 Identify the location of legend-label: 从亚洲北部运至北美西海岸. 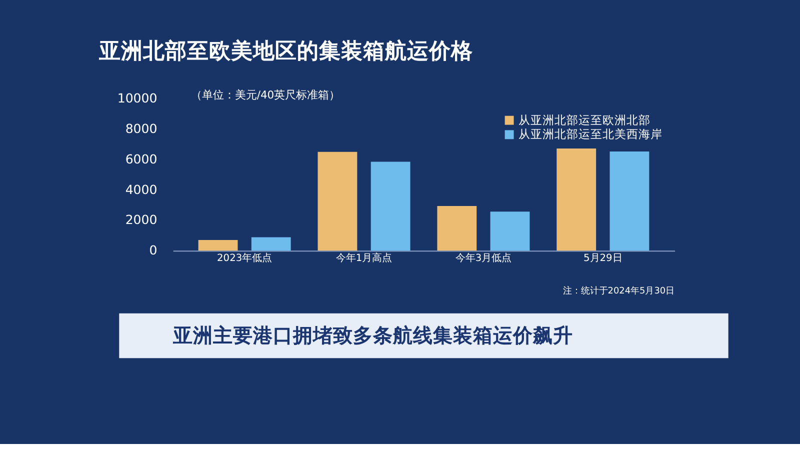
(590, 134).